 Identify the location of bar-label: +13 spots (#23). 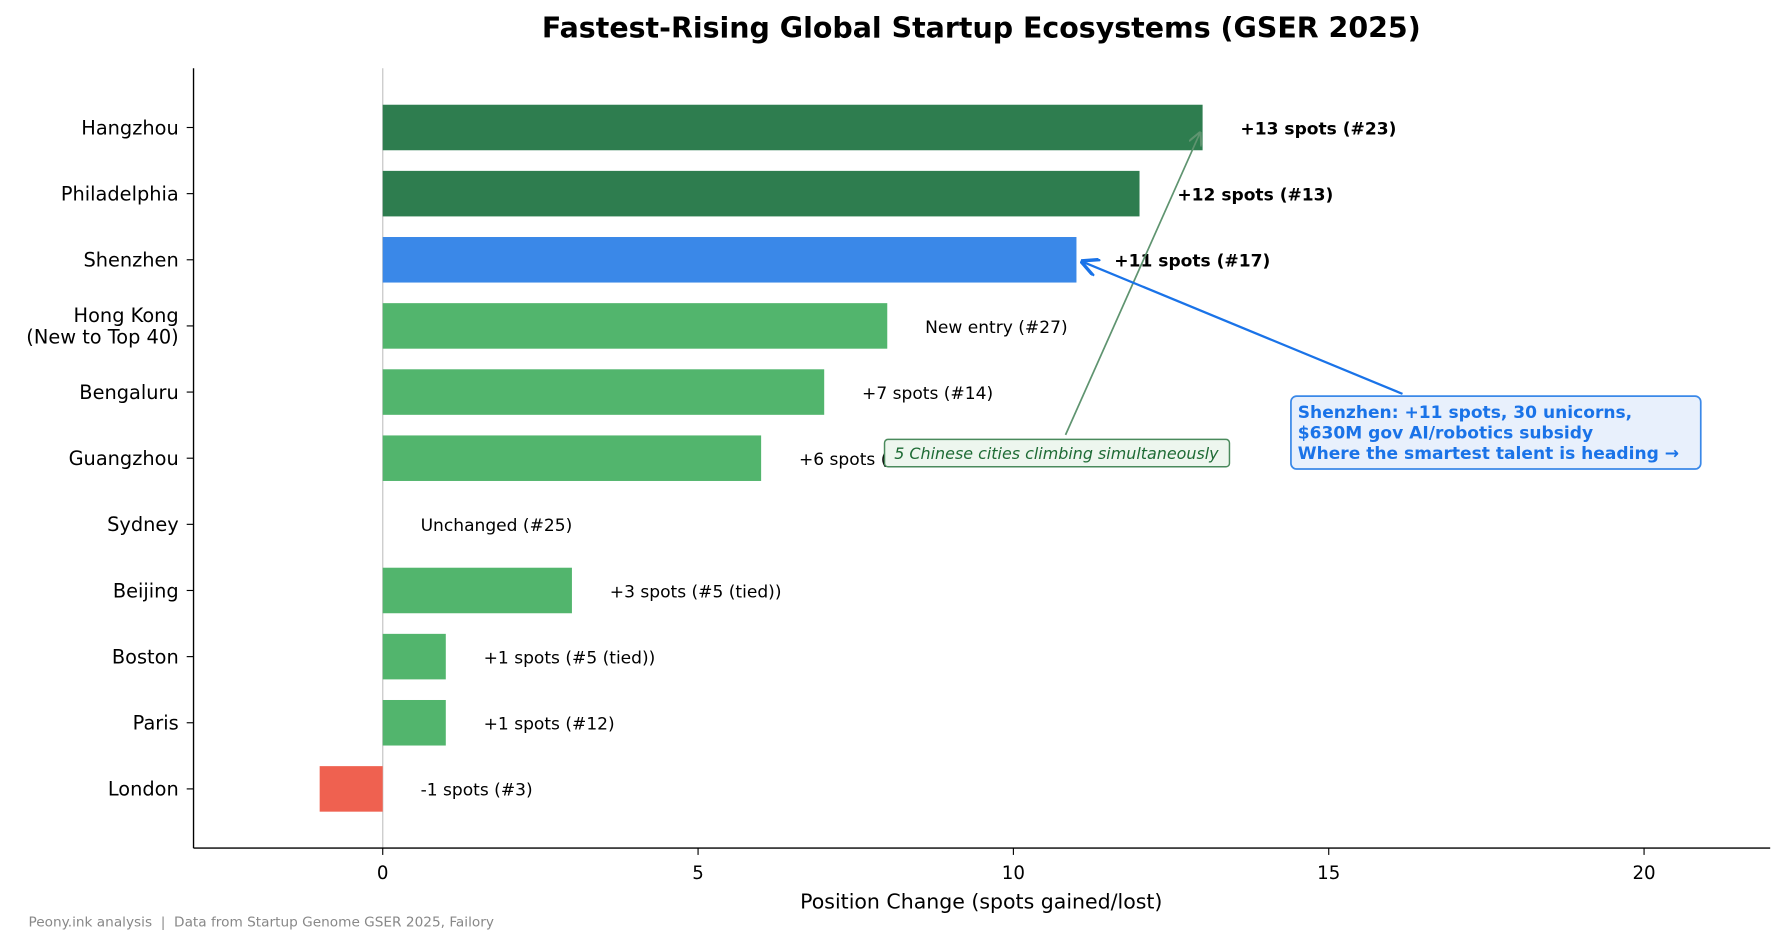
(1318, 129).